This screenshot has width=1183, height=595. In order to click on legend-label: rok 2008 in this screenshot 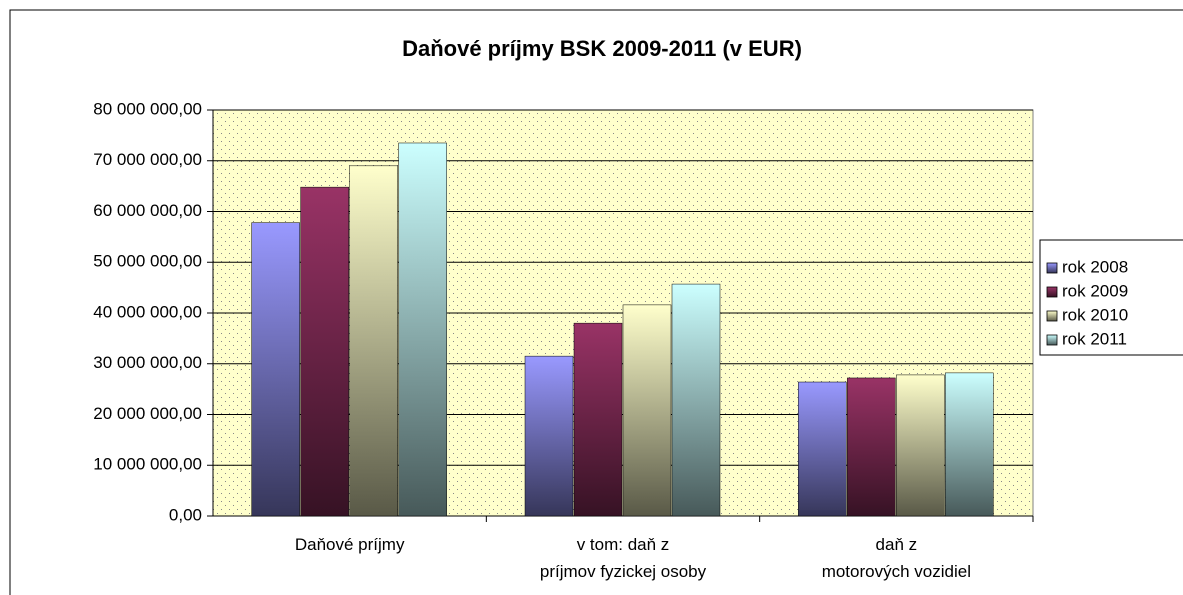, I will do `click(1095, 266)`.